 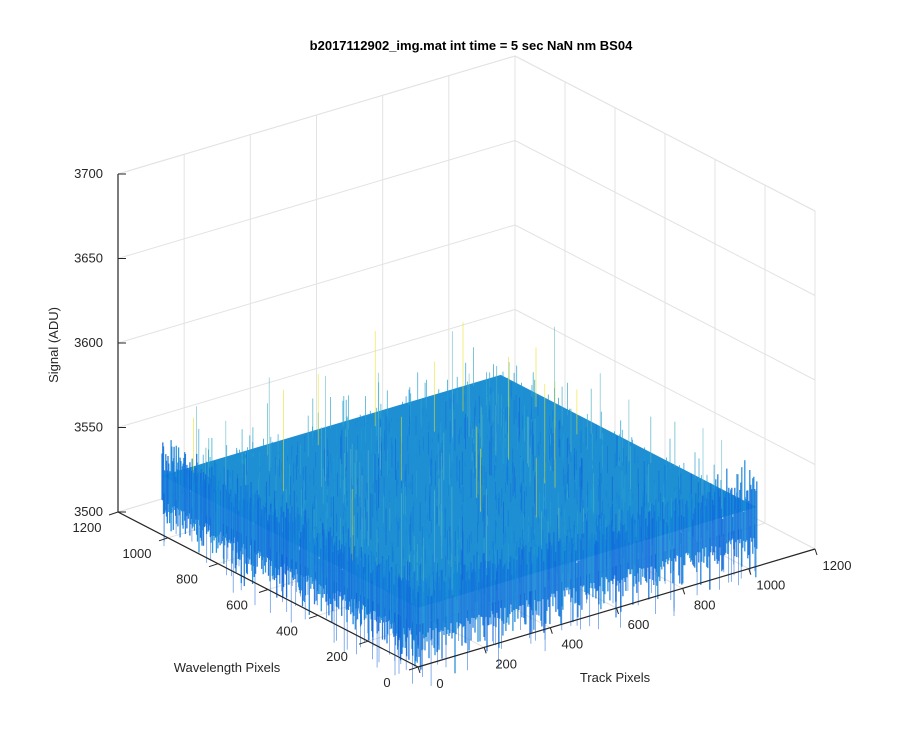 What do you see at coordinates (88, 511) in the screenshot?
I see `z-tick-label: 3500` at bounding box center [88, 511].